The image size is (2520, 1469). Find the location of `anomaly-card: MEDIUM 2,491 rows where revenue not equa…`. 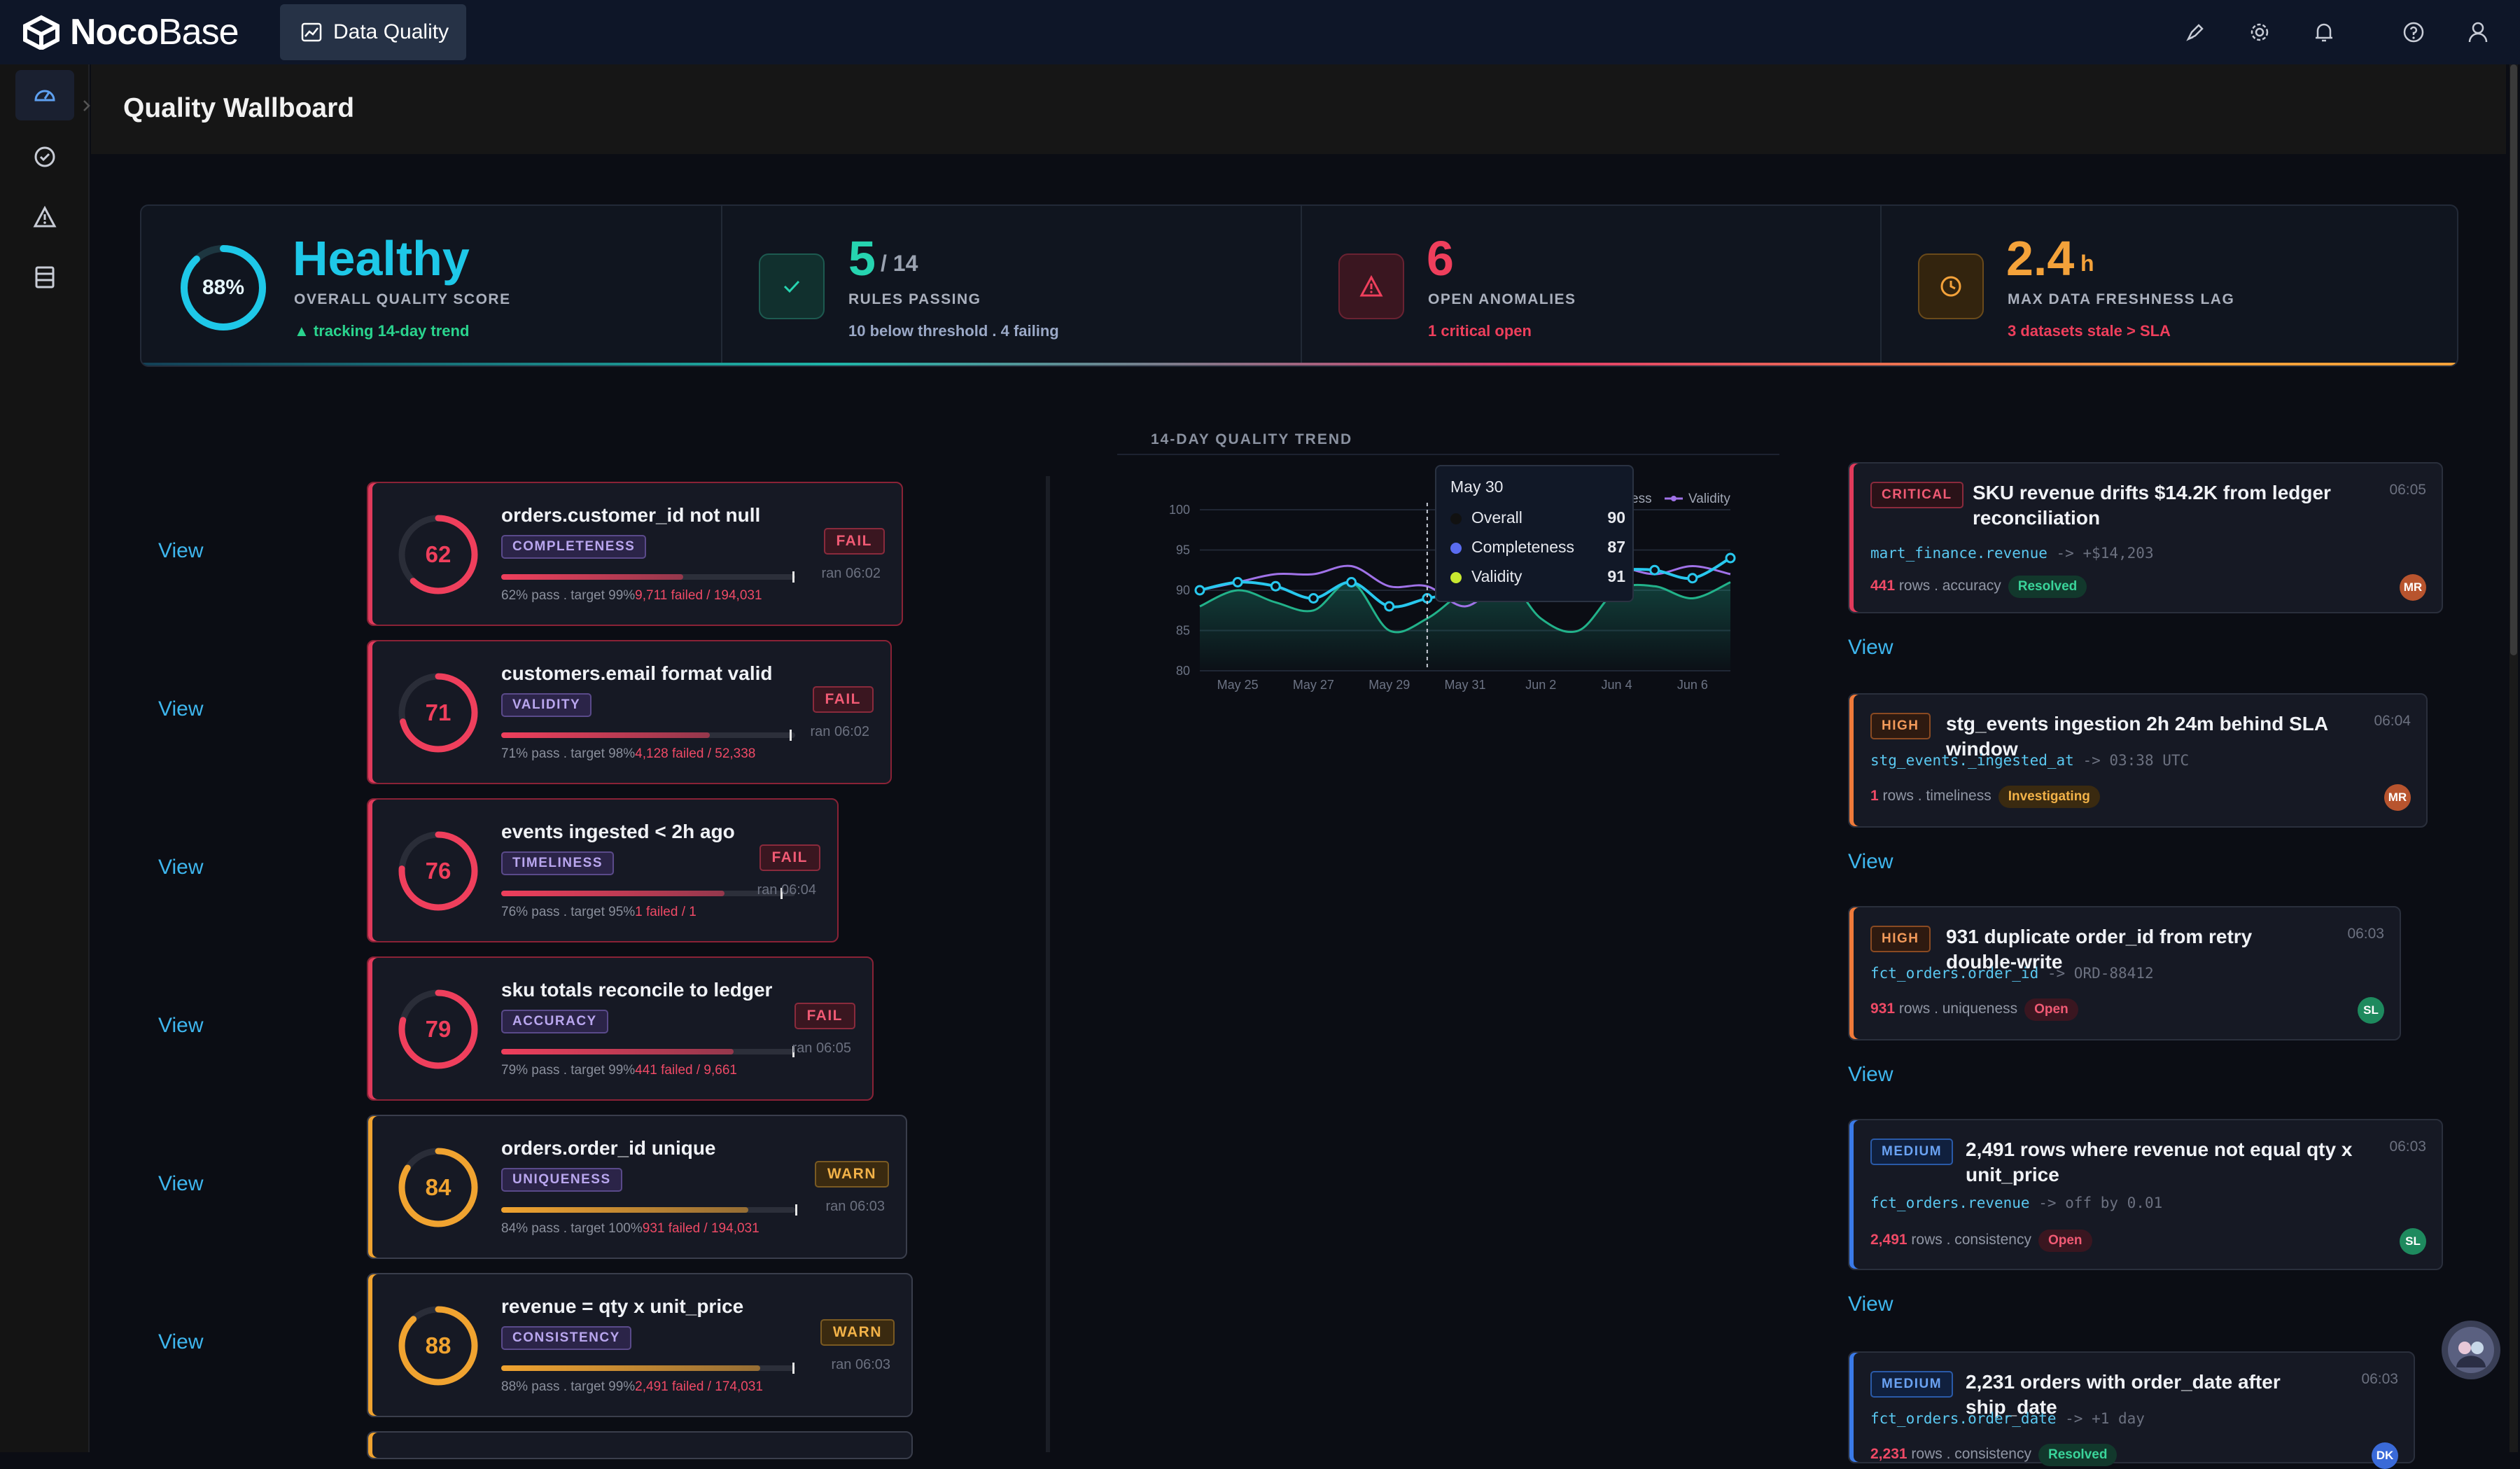

anomaly-card: MEDIUM 2,491 rows where revenue not equa… is located at coordinates (2145, 1195).